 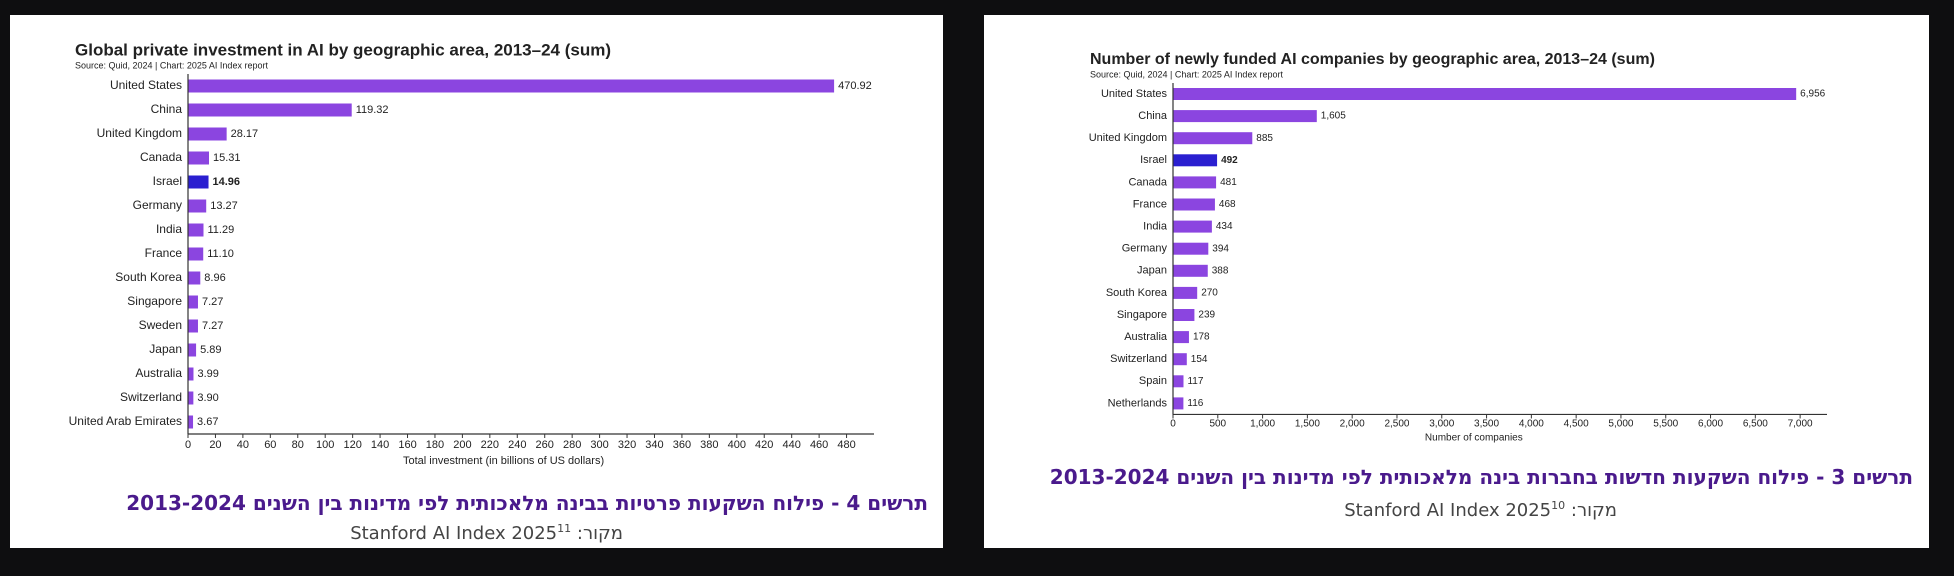 I want to click on x-tick-label: 140, so click(x=380, y=445).